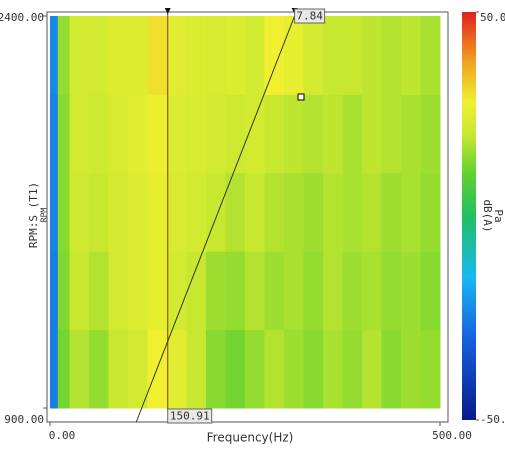 The height and width of the screenshot is (449, 505). I want to click on frequency-cursor-label: 150.91, so click(190, 416).